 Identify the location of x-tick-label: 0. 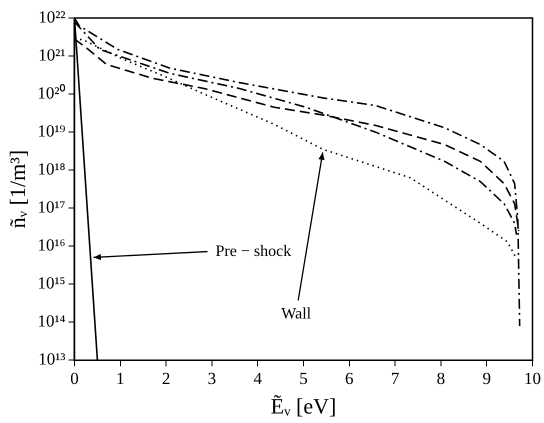
(74, 378).